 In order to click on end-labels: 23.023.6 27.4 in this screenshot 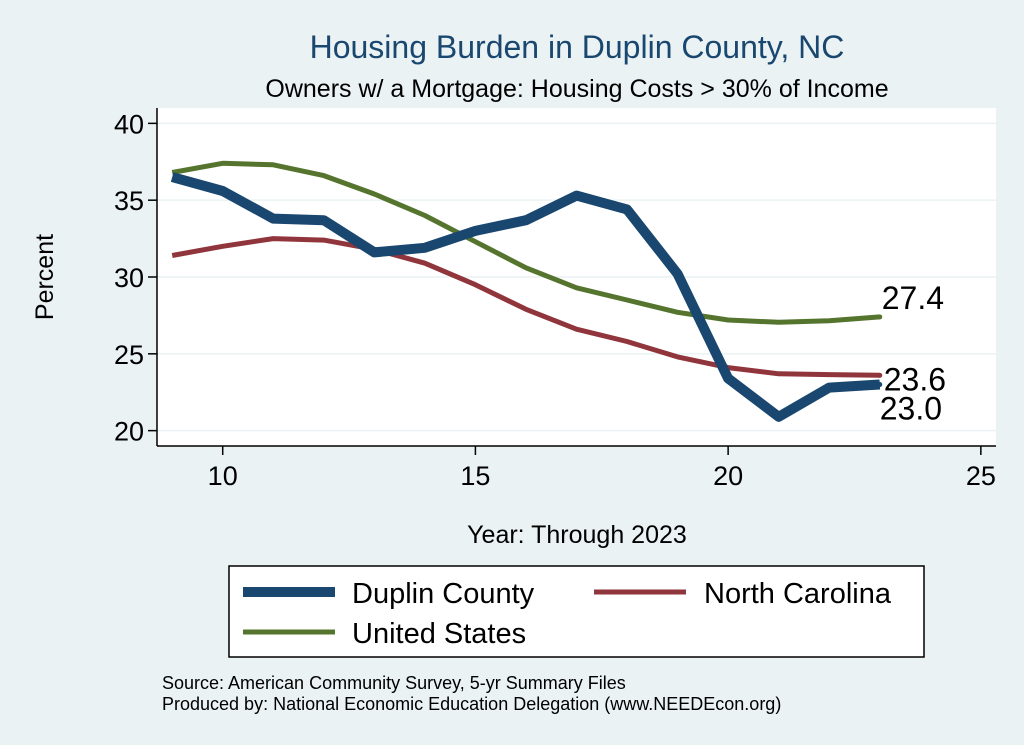, I will do `click(913, 353)`.